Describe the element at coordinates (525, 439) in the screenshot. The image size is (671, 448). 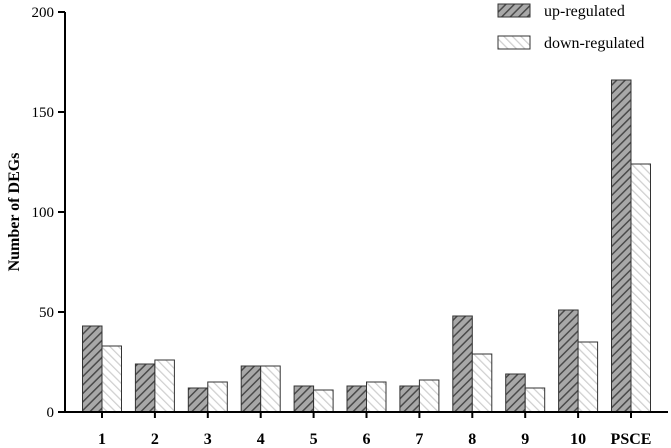
I see `x-tick-label: 9` at that location.